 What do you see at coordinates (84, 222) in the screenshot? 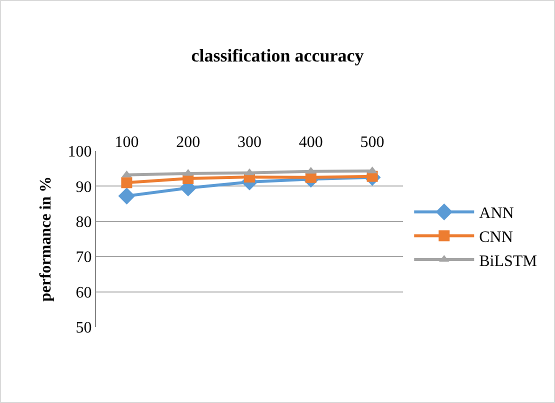
I see `y-tick-label: 80` at bounding box center [84, 222].